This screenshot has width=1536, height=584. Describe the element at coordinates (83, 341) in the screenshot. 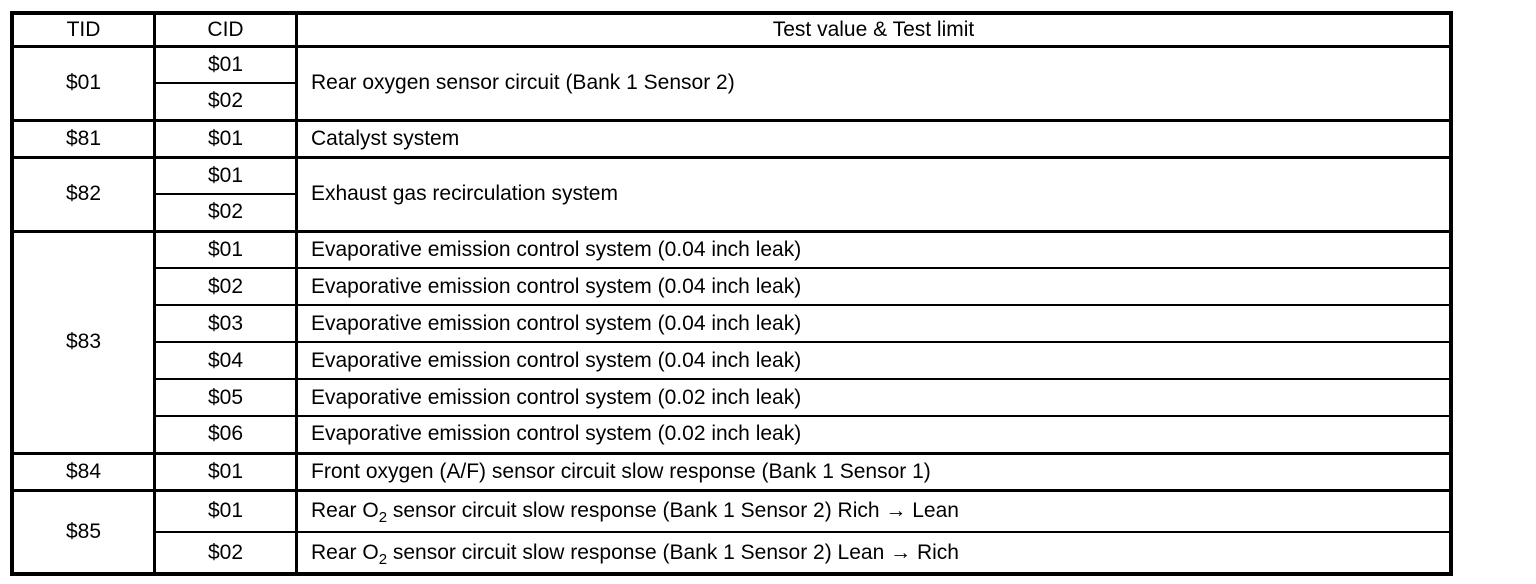

I see `tid-cell: $83` at that location.